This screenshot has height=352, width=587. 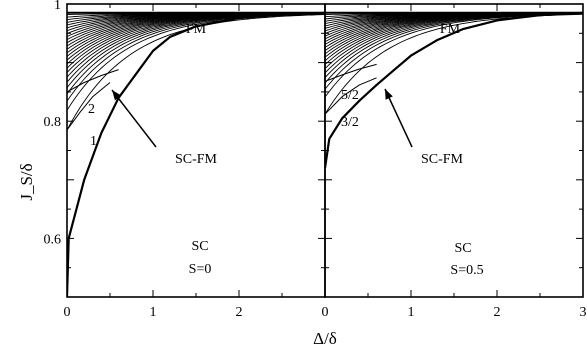 What do you see at coordinates (239, 312) in the screenshot?
I see `left-x-tick-label: 2` at bounding box center [239, 312].